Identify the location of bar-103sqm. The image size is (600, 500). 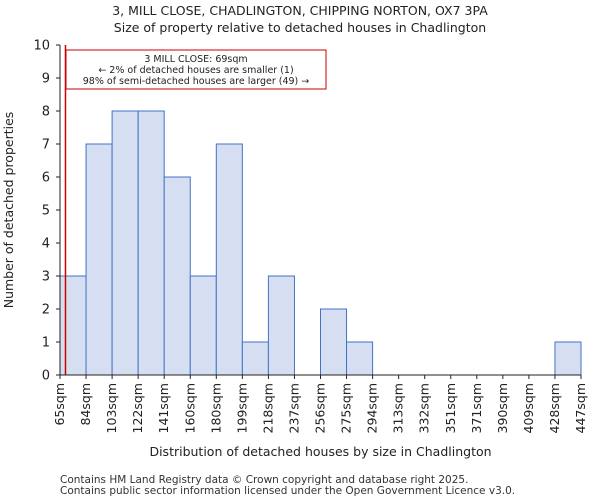
(125, 243).